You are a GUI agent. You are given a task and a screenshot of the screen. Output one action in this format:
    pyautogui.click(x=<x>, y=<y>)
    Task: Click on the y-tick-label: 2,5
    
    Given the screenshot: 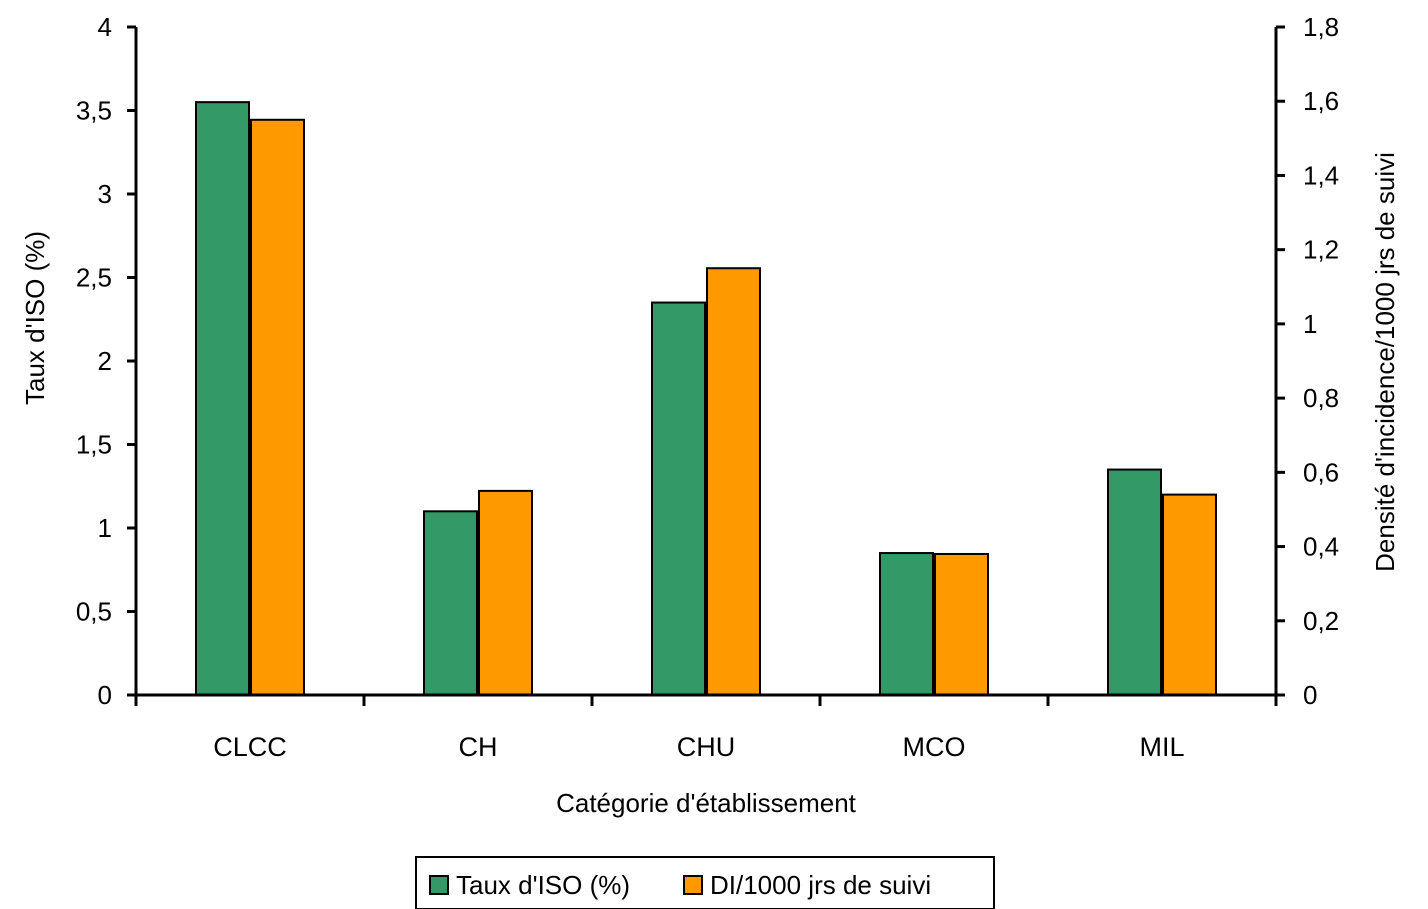 What is the action you would take?
    pyautogui.click(x=94, y=278)
    